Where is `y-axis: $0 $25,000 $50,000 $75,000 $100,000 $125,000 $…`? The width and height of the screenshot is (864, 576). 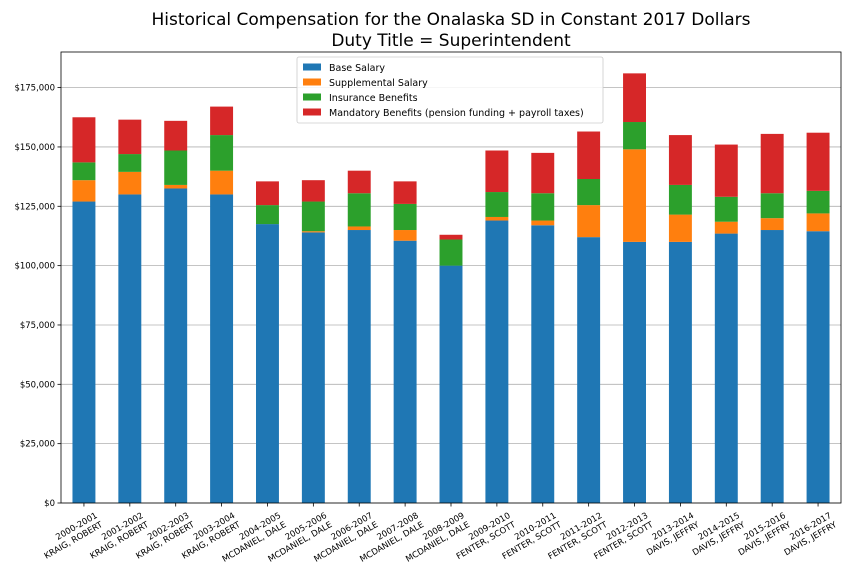
y-axis: $0 $25,000 $50,000 $75,000 $100,000 $125,000 $… is located at coordinates (37, 296).